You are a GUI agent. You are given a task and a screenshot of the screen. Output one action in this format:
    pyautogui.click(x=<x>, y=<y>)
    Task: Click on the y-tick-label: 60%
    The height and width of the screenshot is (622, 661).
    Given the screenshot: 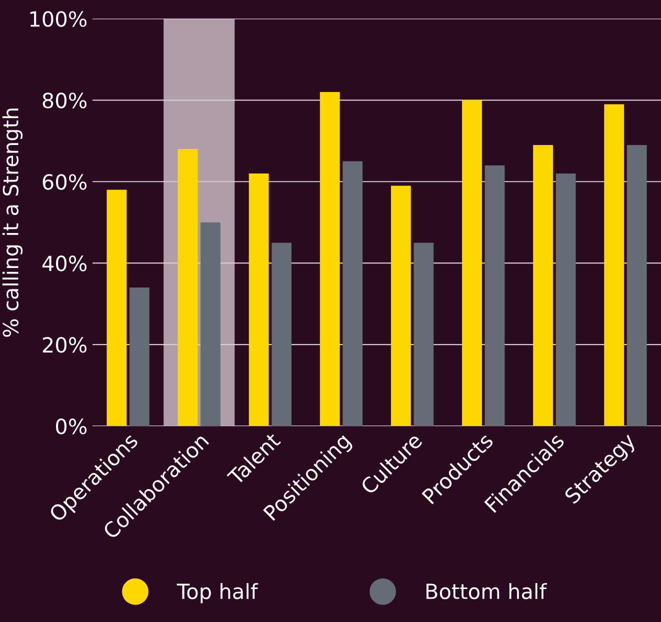 What is the action you would take?
    pyautogui.click(x=64, y=182)
    